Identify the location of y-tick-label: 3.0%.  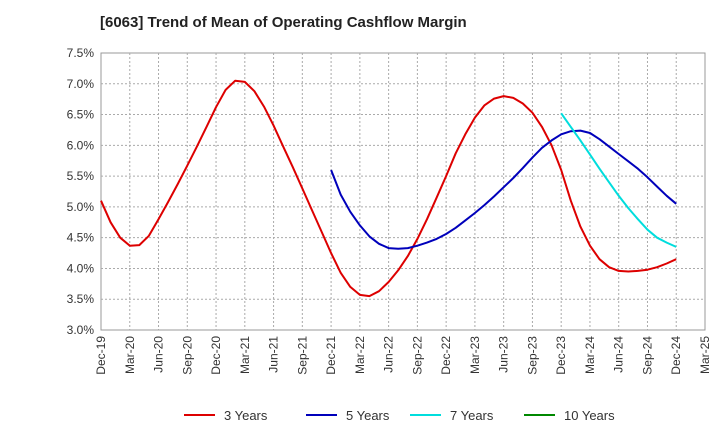
(81, 330).